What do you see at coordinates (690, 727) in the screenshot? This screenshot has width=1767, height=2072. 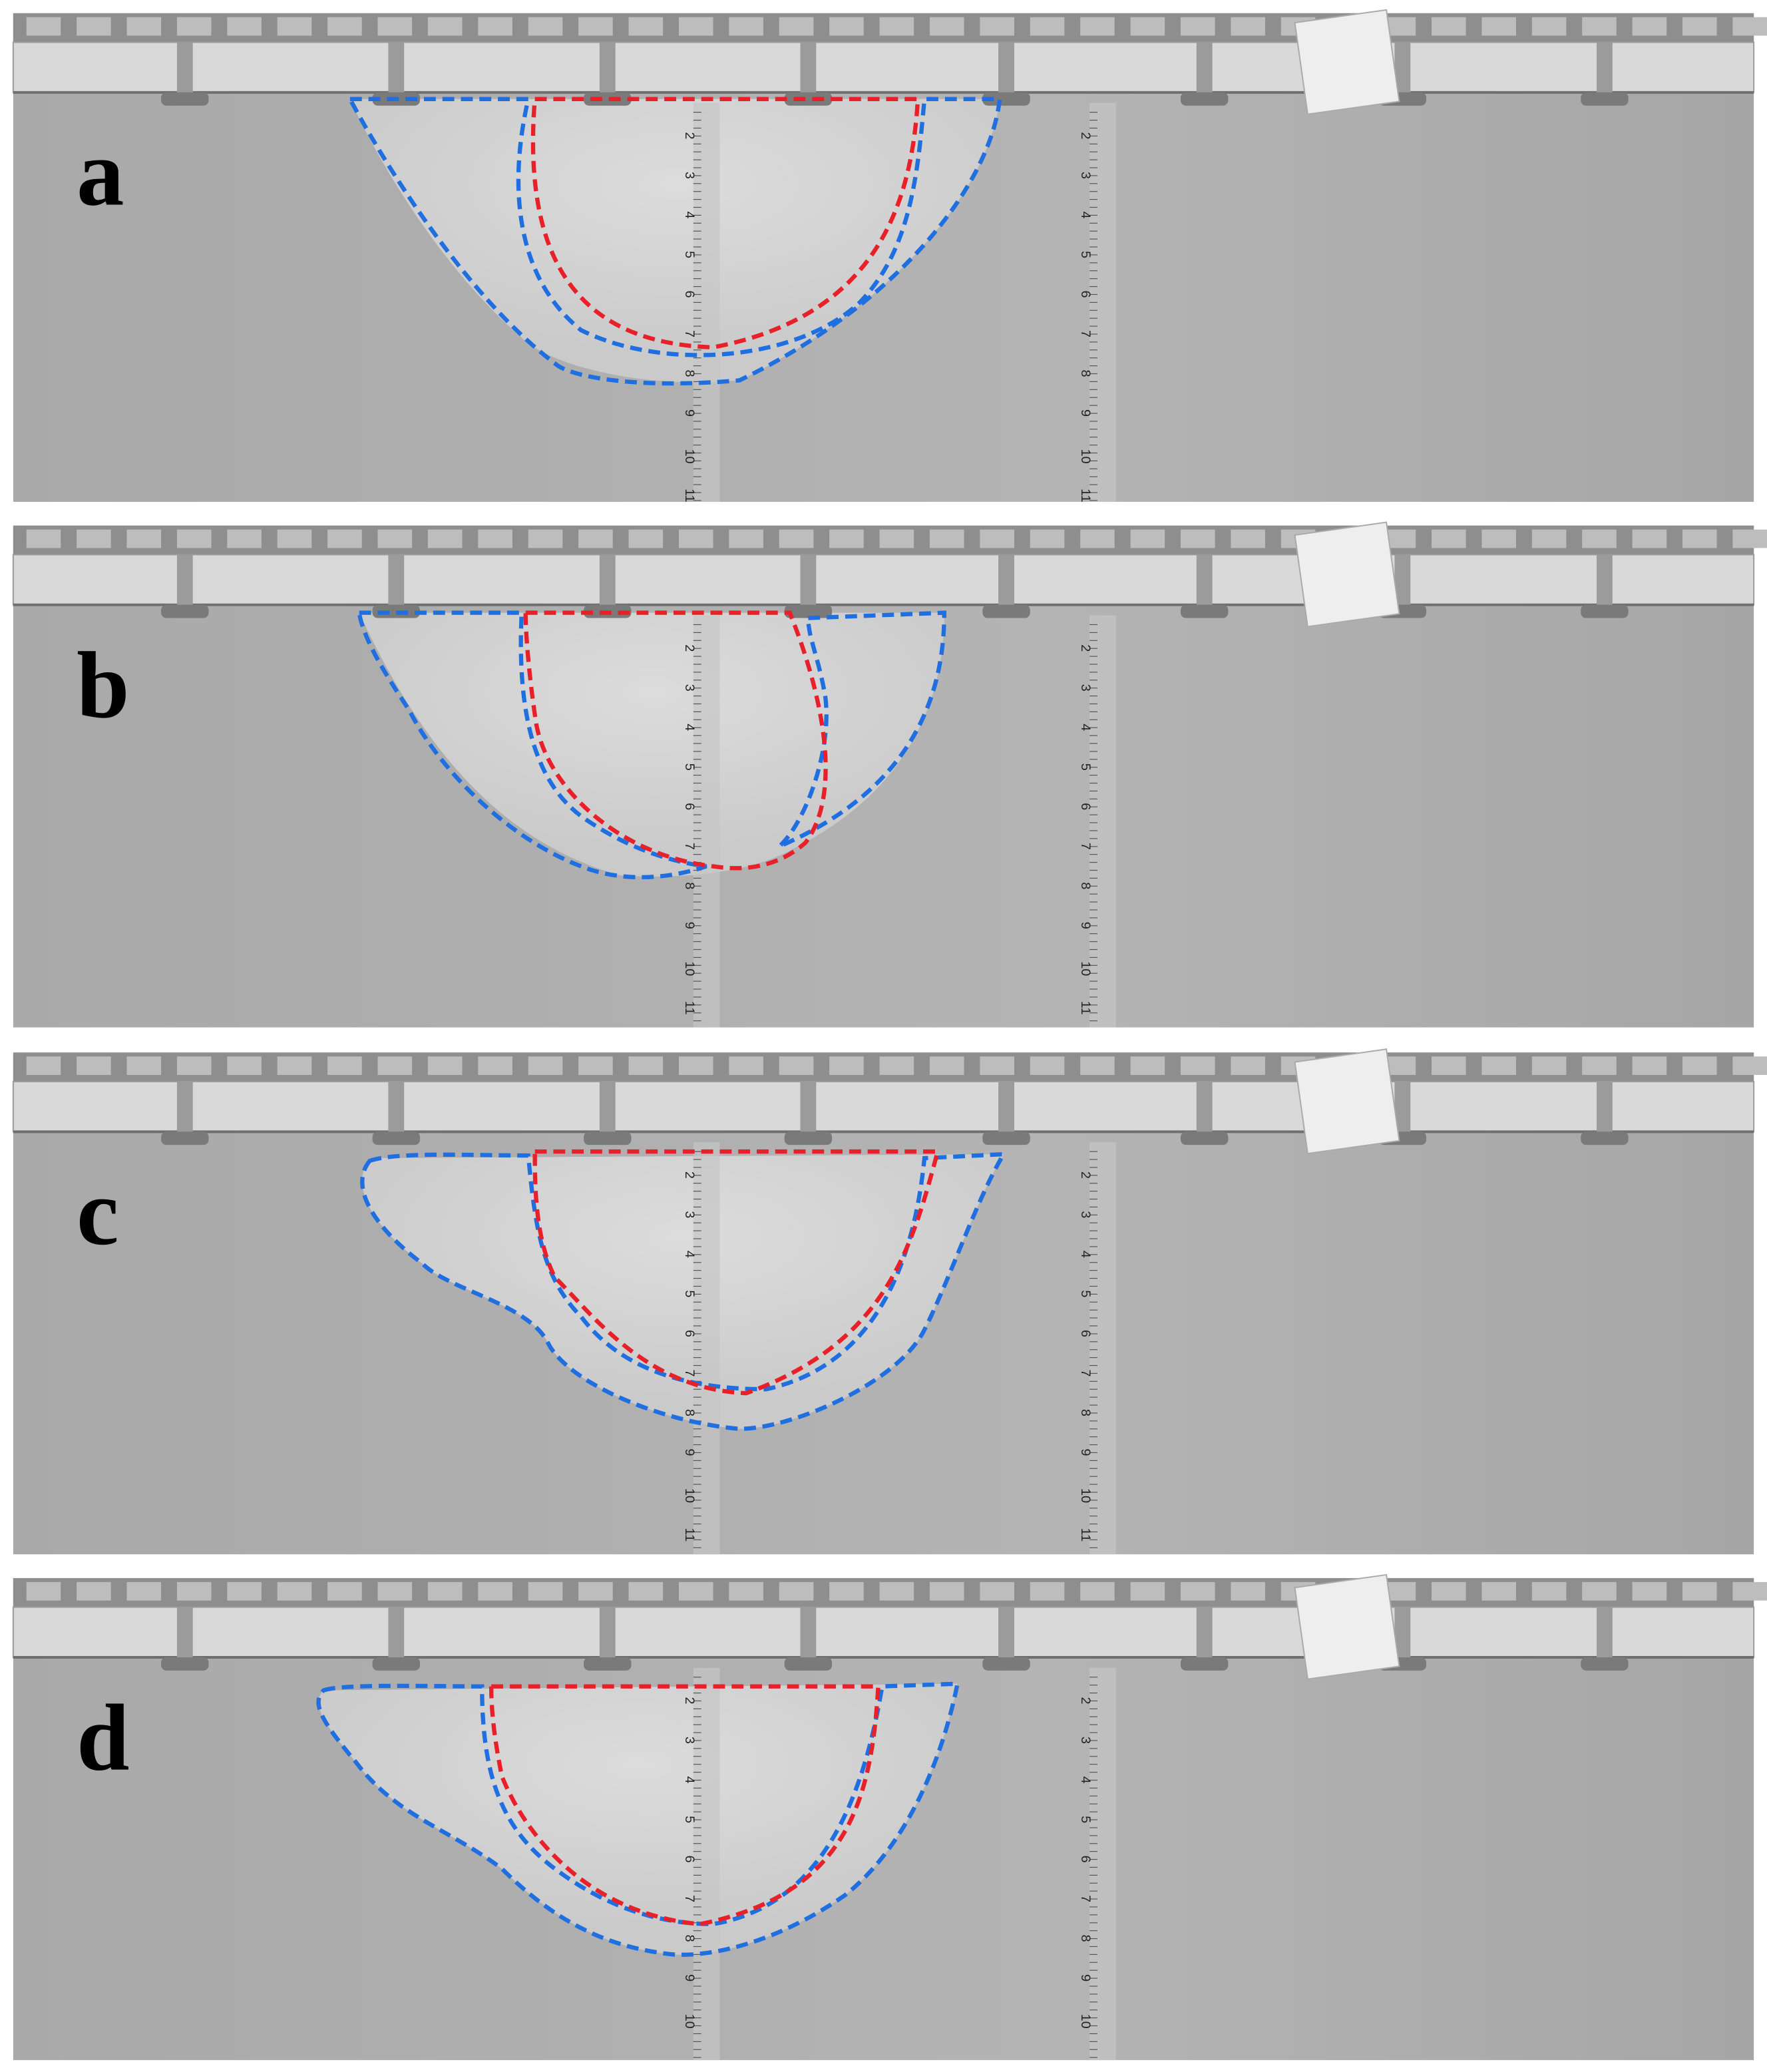 I see `ruler-number: 4` at bounding box center [690, 727].